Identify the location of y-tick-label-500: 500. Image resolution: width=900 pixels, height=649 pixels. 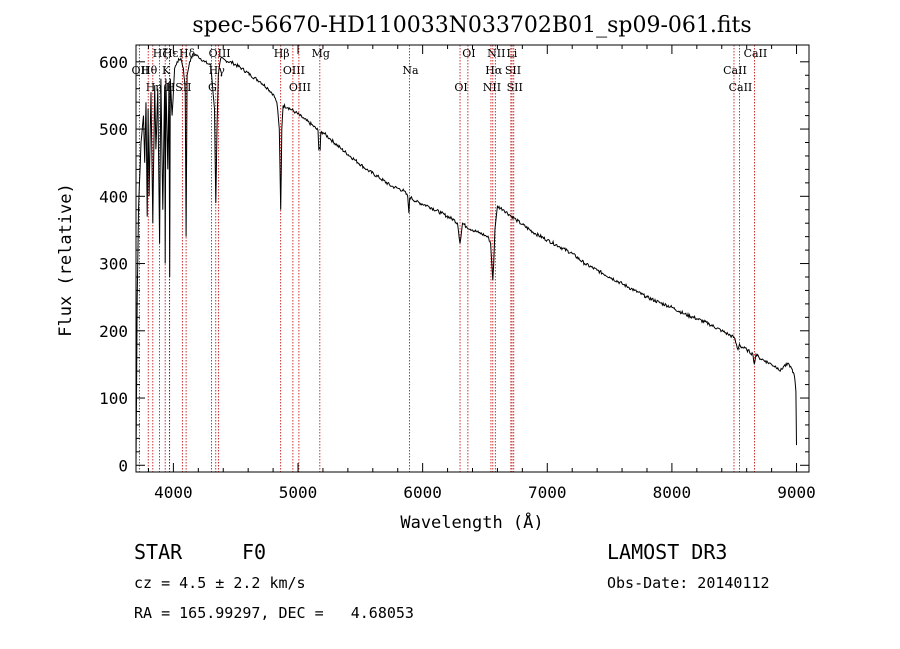
(113, 129).